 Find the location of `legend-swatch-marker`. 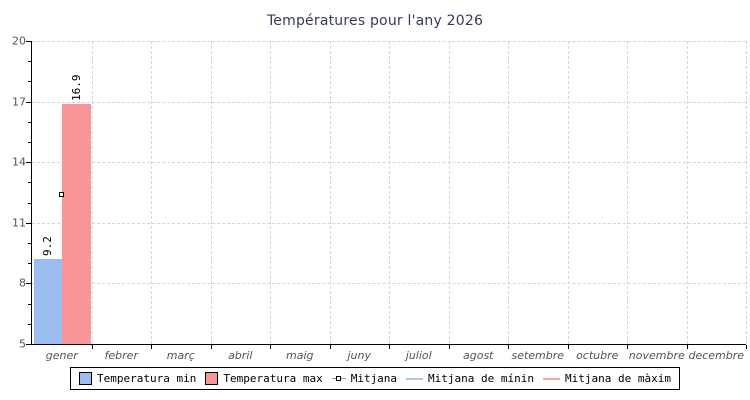

legend-swatch-marker is located at coordinates (338, 378).